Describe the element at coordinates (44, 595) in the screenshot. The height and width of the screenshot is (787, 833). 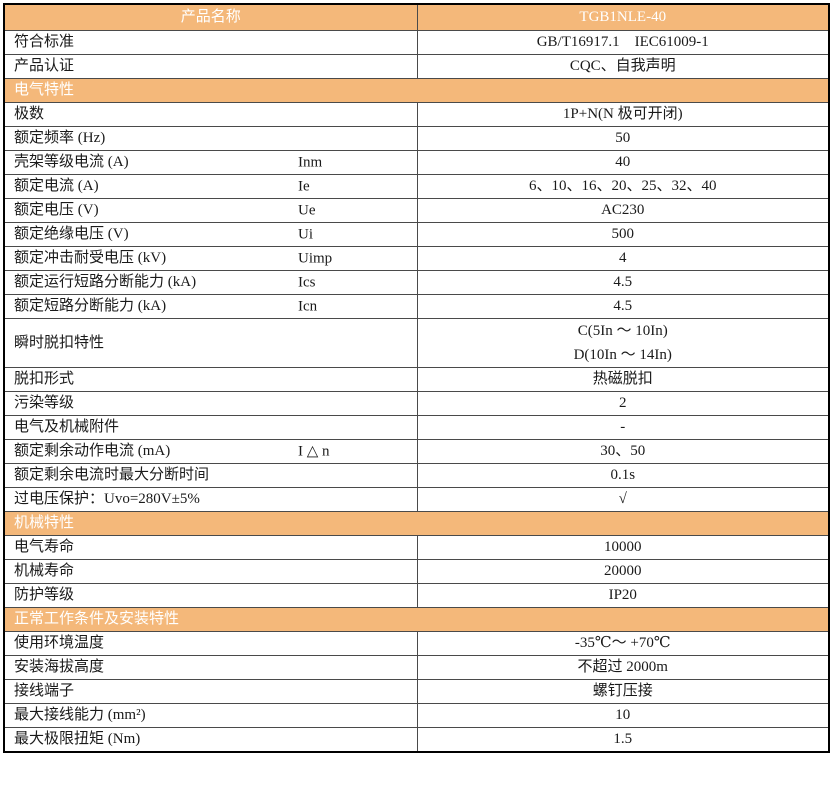
I see `spec-label: 防护等级` at that location.